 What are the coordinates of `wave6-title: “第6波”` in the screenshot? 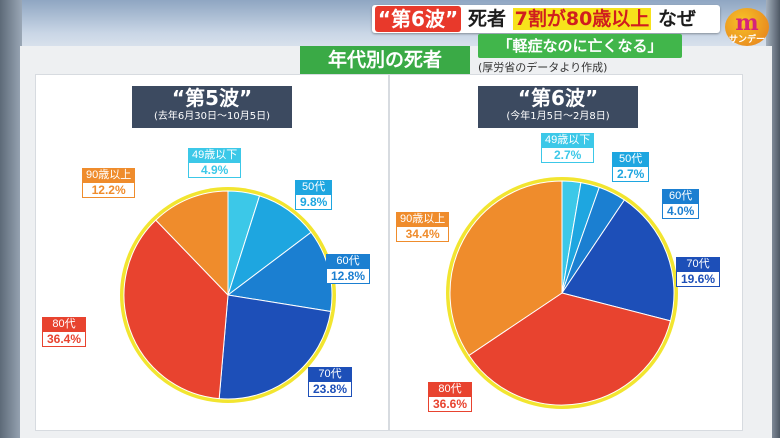 It's located at (558, 98).